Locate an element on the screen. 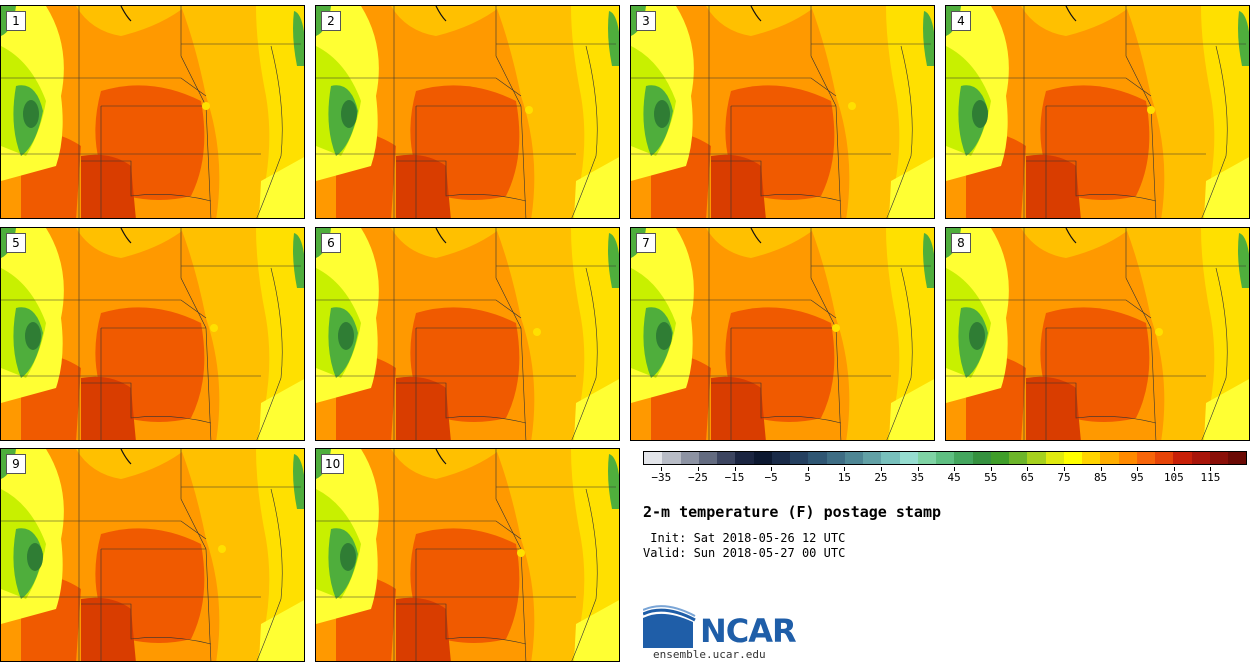  colorbar-tick-label: −25 is located at coordinates (697, 477).